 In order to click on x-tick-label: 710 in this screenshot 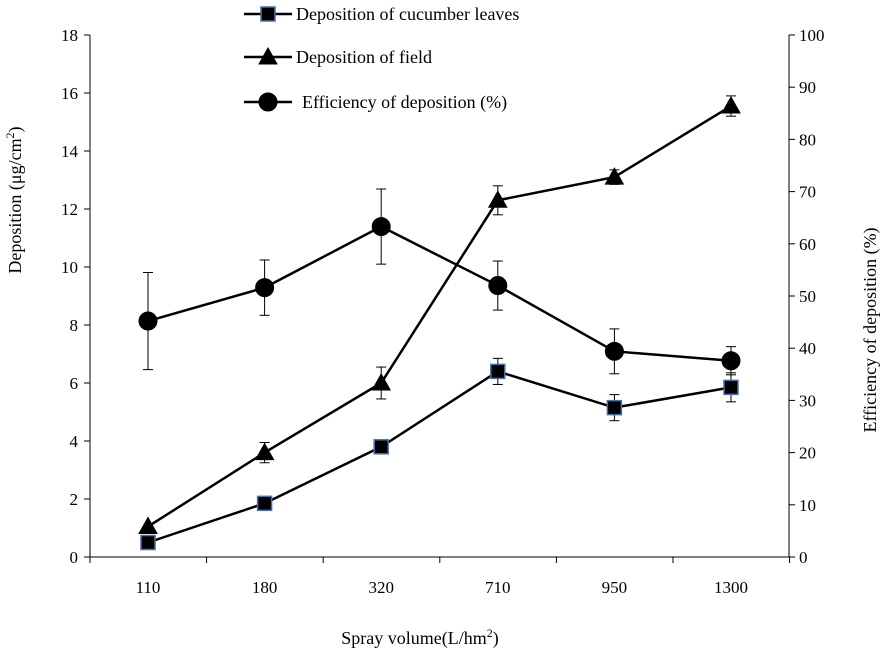, I will do `click(498, 587)`.